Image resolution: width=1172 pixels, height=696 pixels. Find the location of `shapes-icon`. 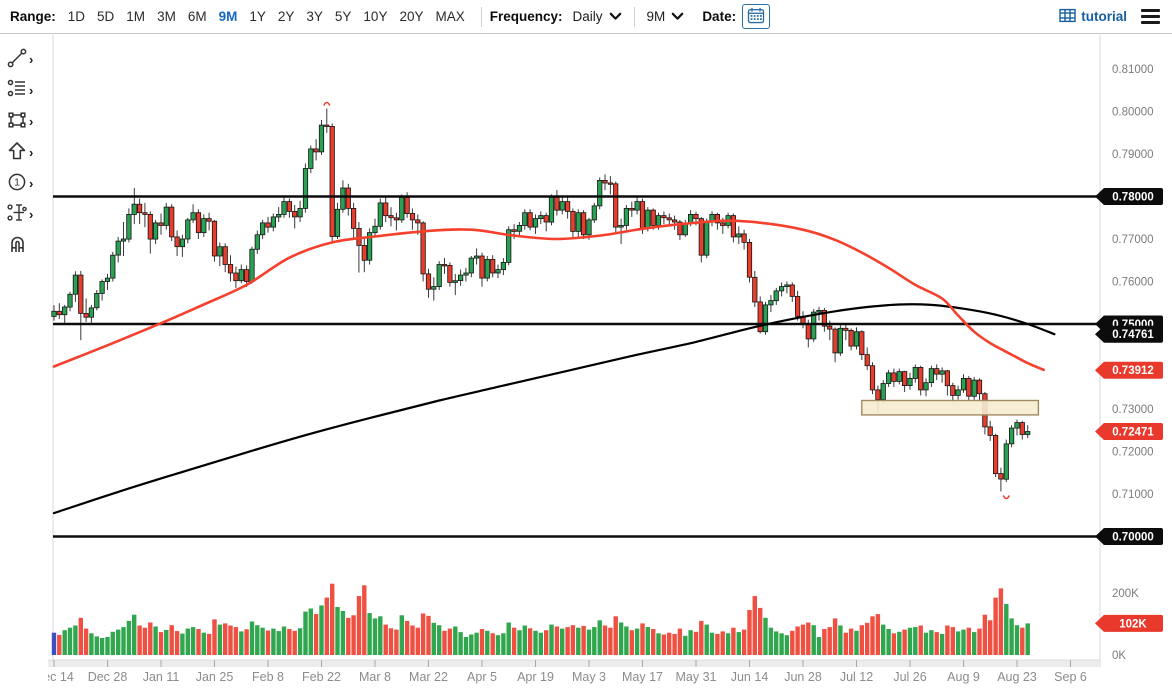

shapes-icon is located at coordinates (17, 122).